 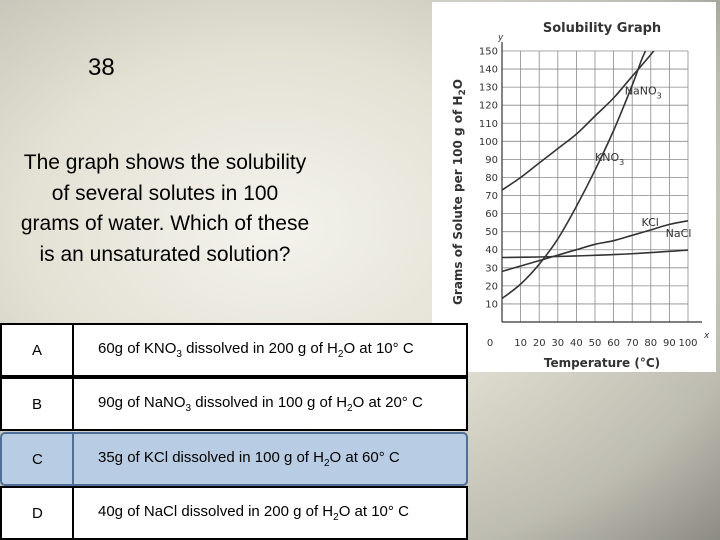 I want to click on y-tick-label: 150, so click(x=488, y=52).